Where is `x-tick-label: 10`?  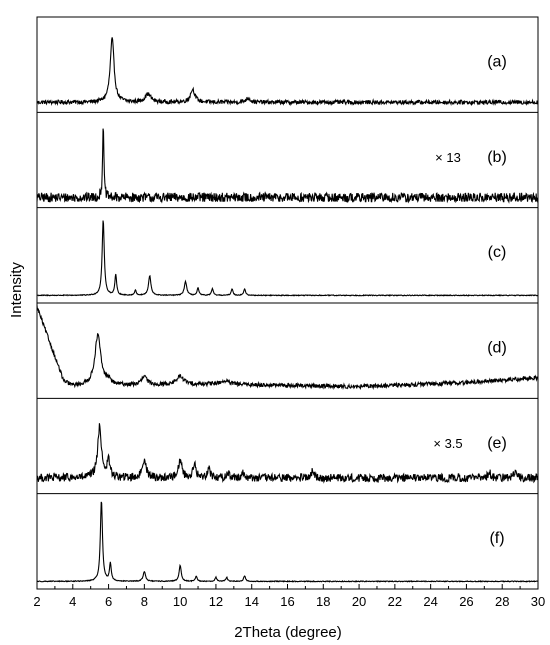 x-tick-label: 10 is located at coordinates (180, 601).